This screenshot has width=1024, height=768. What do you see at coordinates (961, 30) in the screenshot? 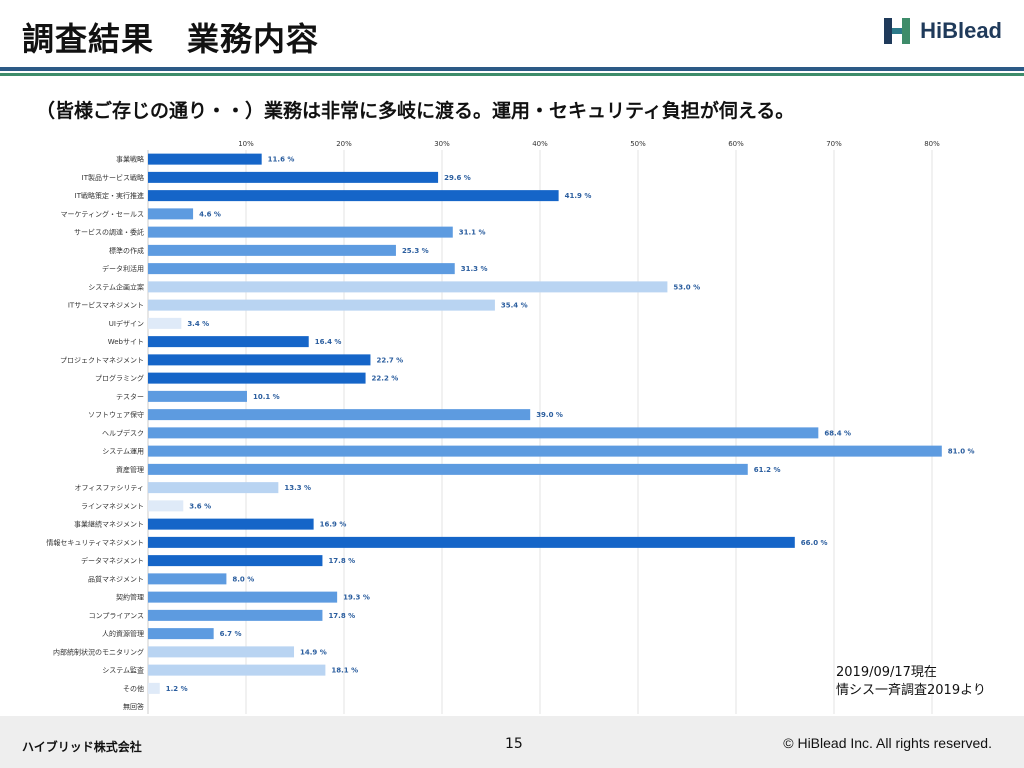
I see `logo-text: HiBlead` at bounding box center [961, 30].